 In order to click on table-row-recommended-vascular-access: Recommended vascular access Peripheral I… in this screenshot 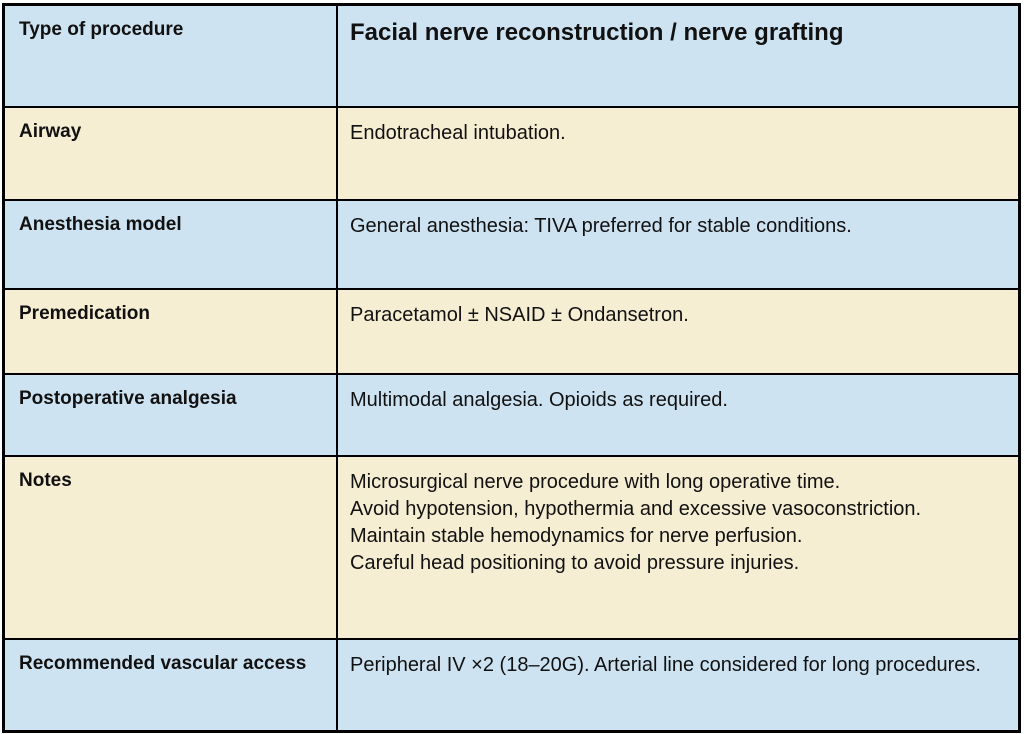, I will do `click(511, 684)`.